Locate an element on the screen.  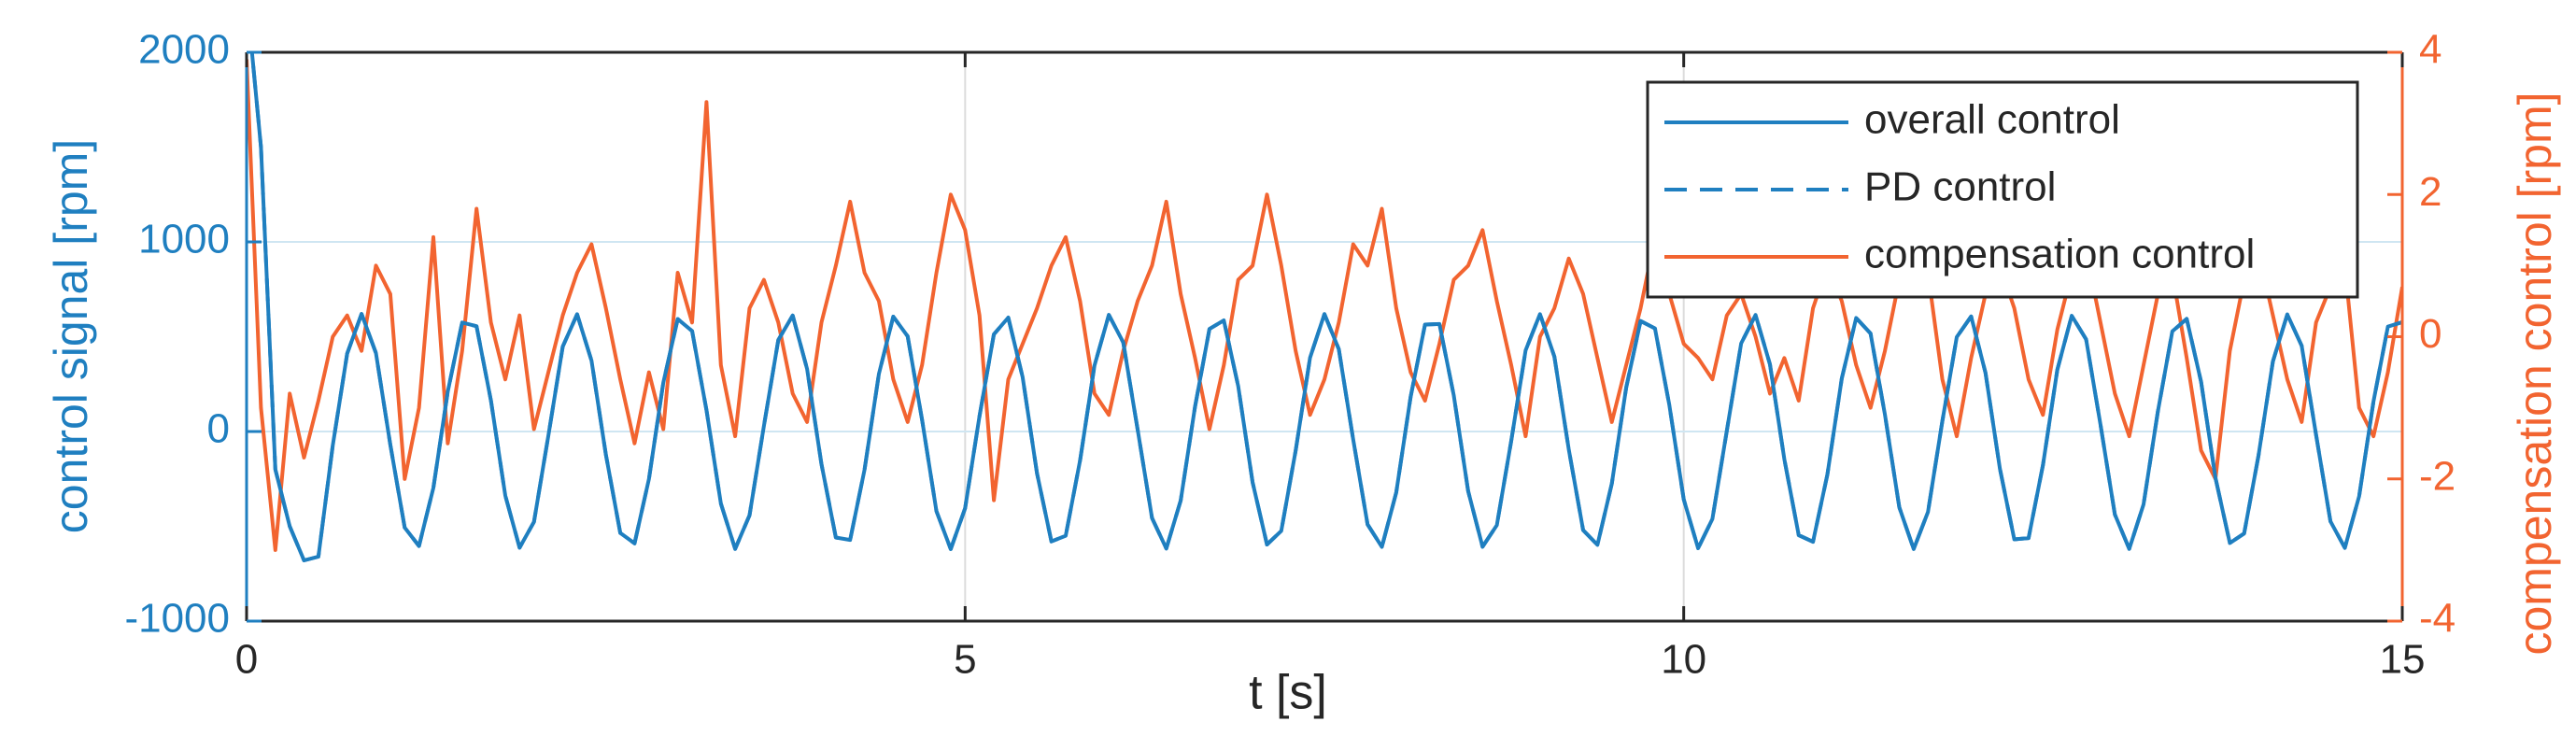
y2-tick-label: 0 is located at coordinates (2430, 334).